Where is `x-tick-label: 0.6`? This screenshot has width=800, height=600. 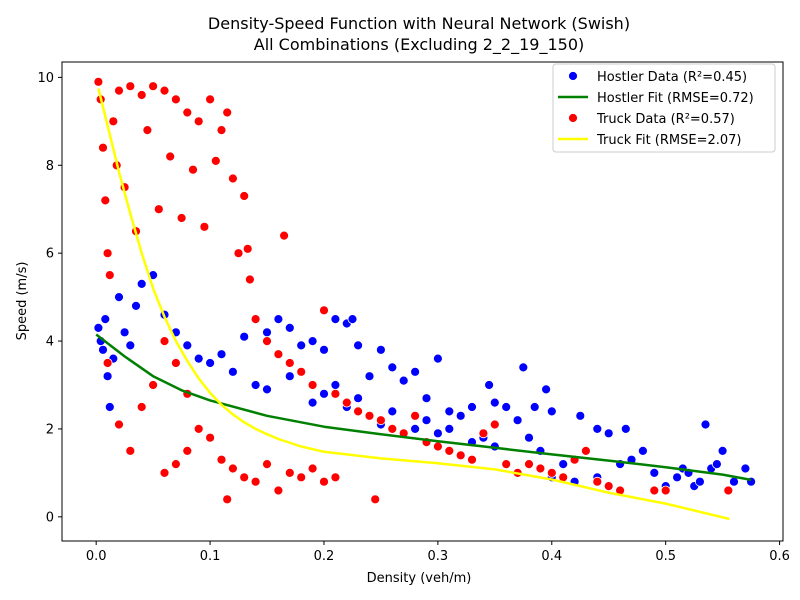
x-tick-label: 0.6 is located at coordinates (779, 556).